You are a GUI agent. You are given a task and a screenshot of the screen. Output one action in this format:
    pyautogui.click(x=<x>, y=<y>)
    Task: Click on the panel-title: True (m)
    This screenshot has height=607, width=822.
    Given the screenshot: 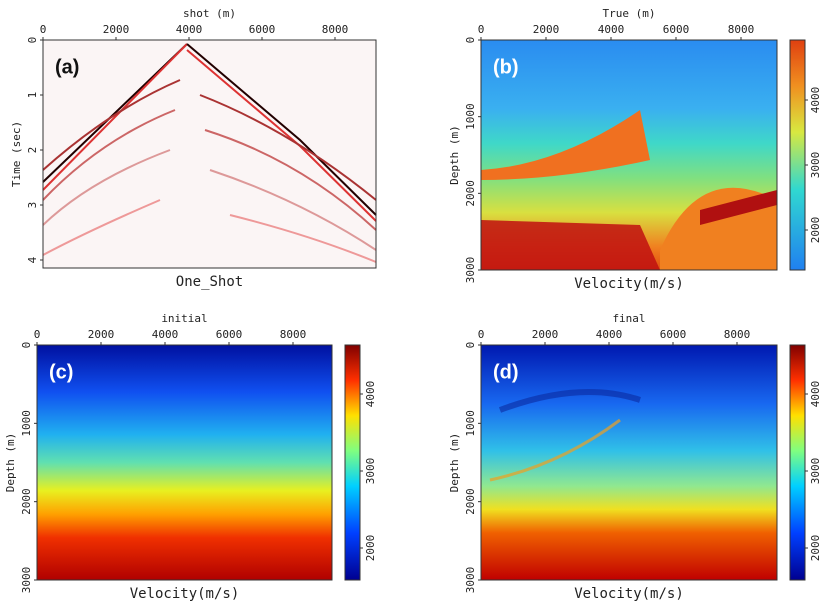 What is the action you would take?
    pyautogui.click(x=629, y=13)
    